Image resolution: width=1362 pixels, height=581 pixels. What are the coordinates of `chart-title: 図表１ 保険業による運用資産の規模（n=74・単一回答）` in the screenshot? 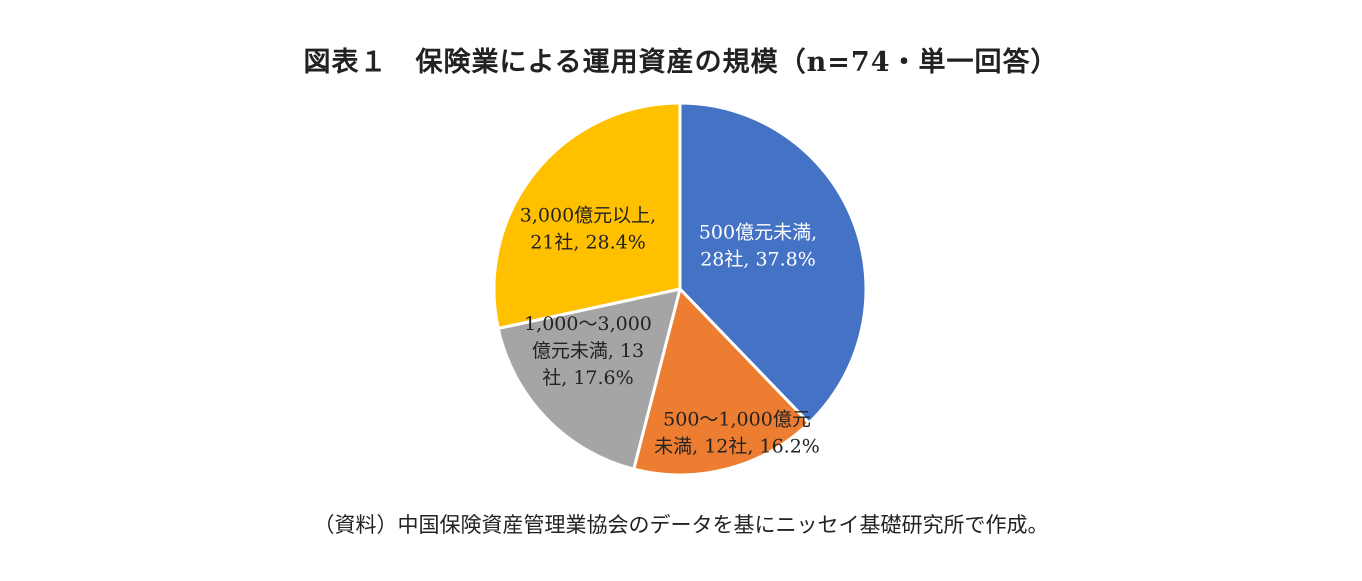 It's located at (681, 62).